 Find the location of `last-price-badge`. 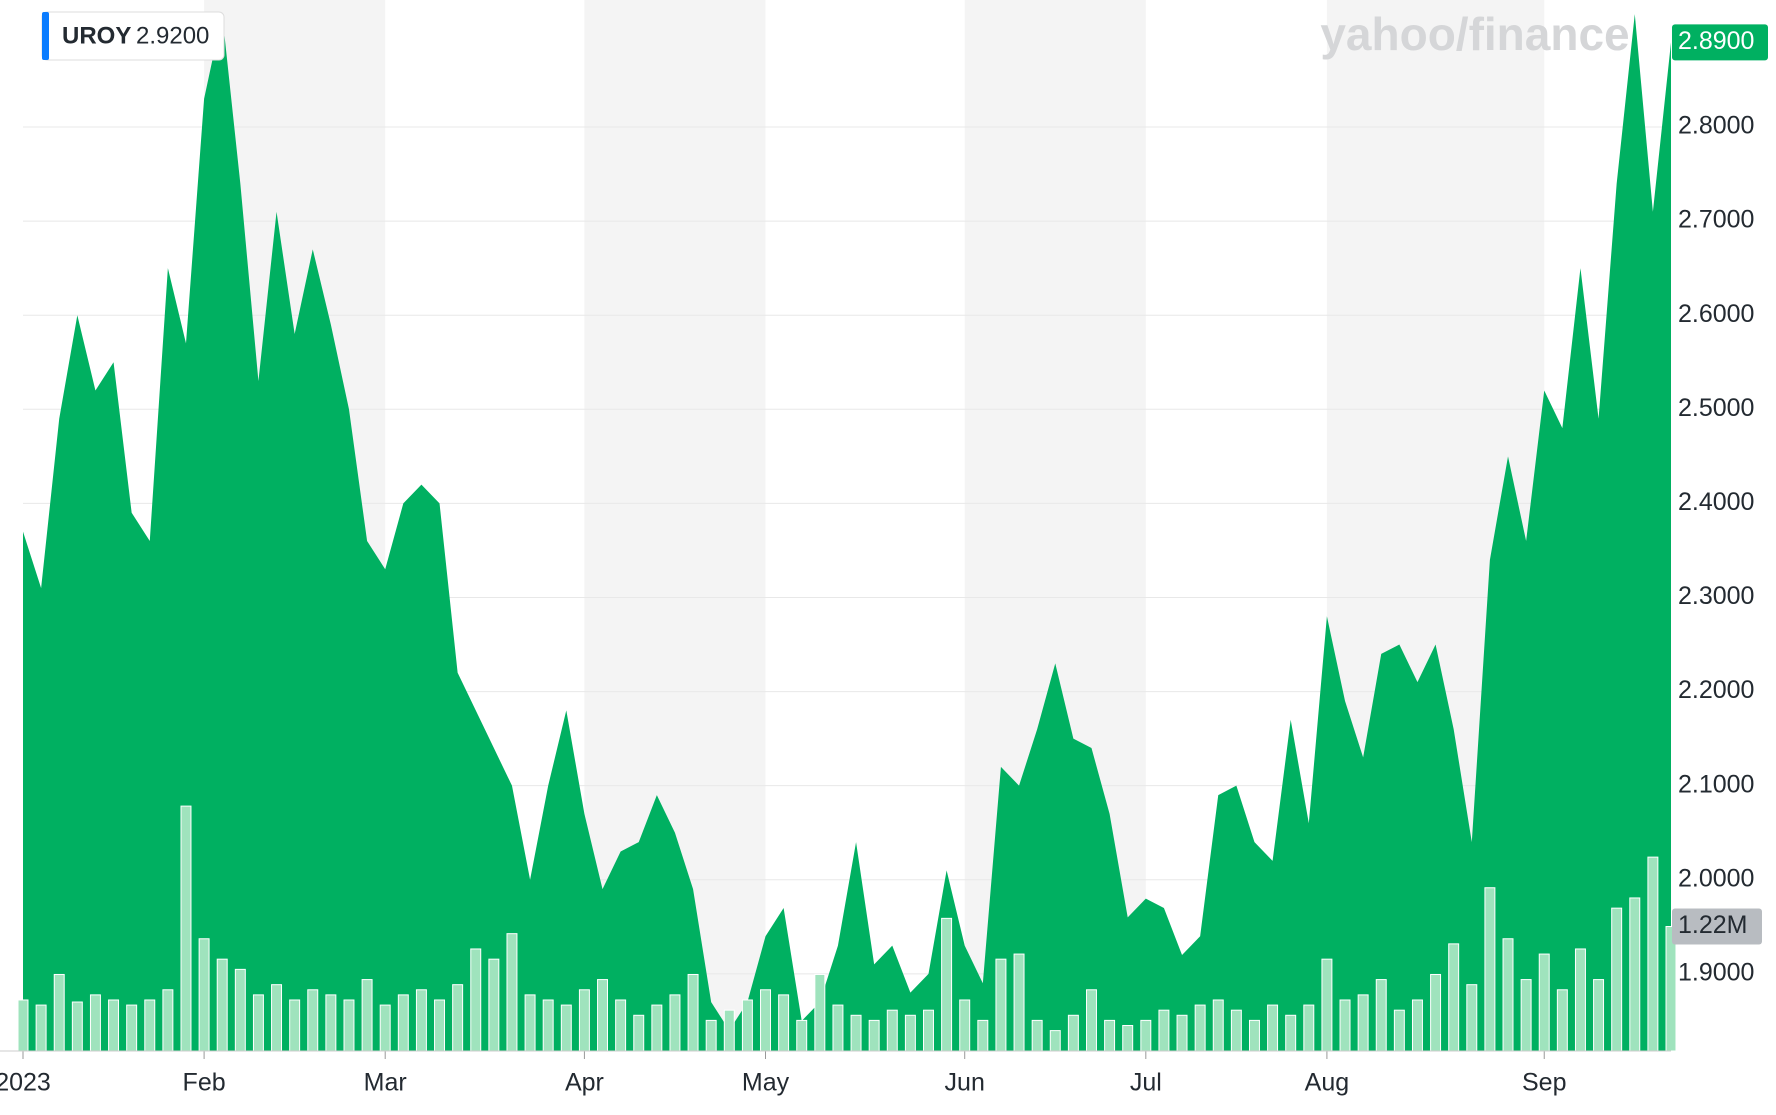

last-price-badge is located at coordinates (1720, 42).